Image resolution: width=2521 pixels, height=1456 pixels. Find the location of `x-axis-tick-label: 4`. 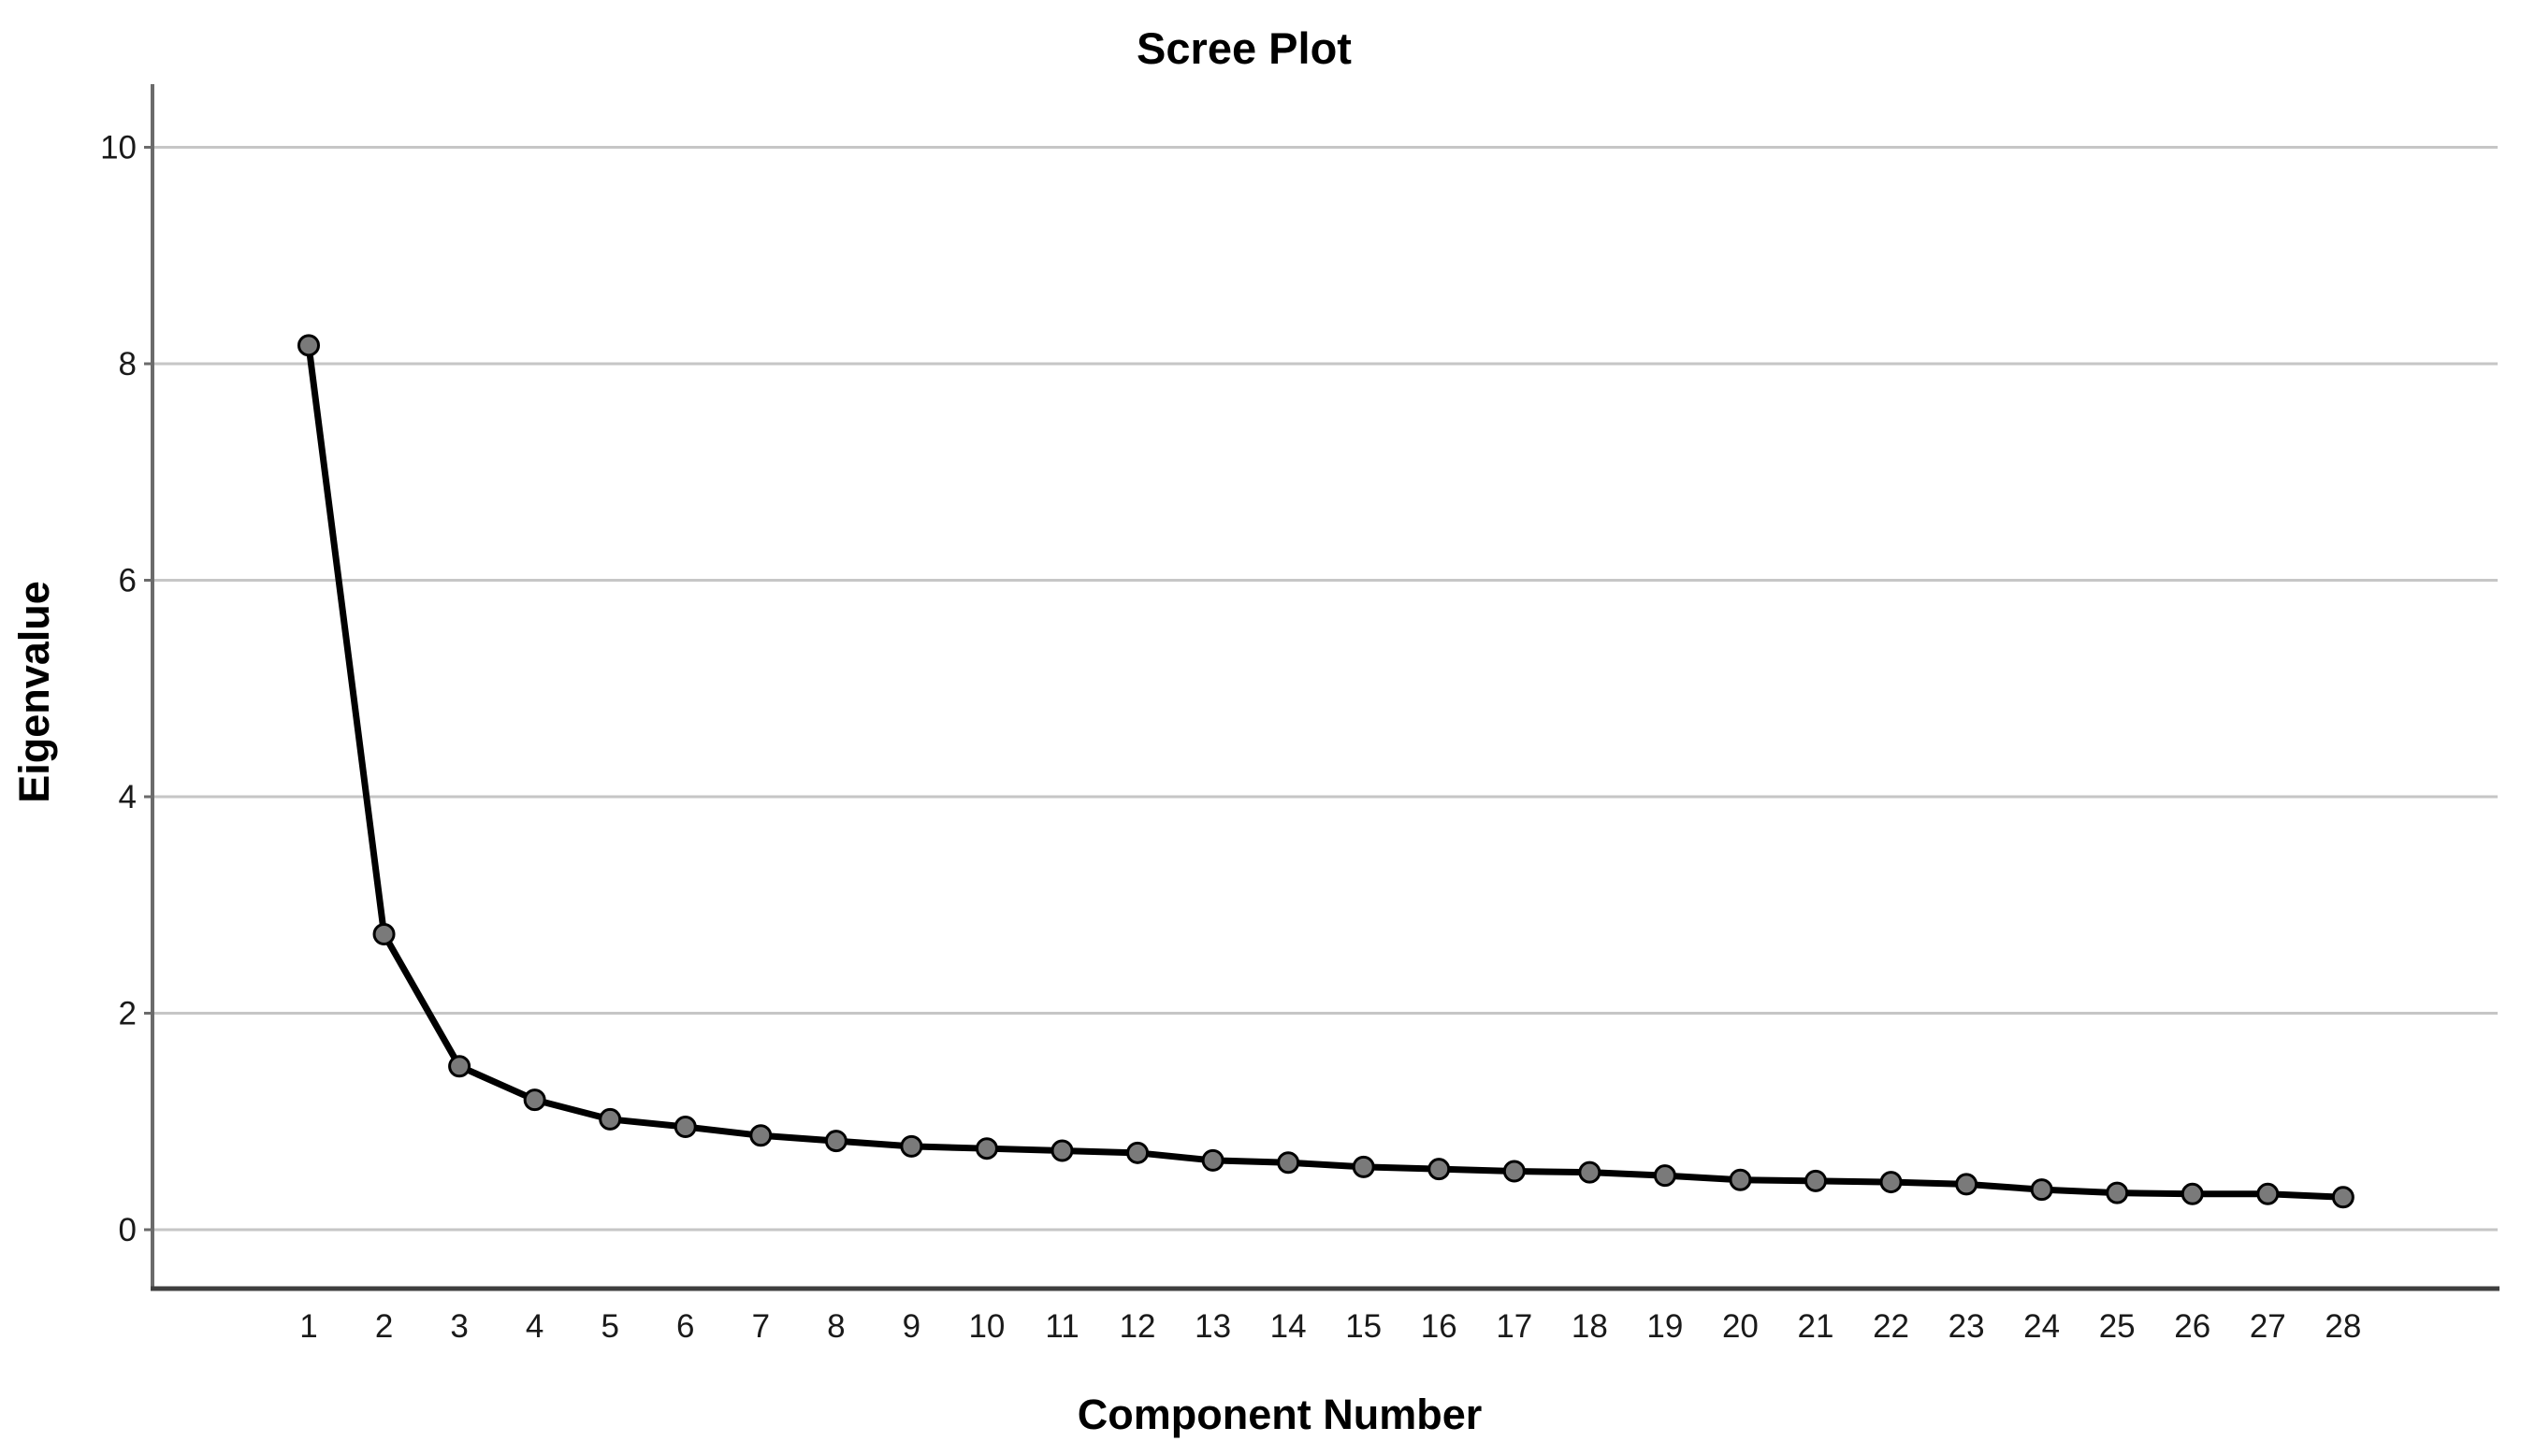

x-axis-tick-label: 4 is located at coordinates (534, 1326).